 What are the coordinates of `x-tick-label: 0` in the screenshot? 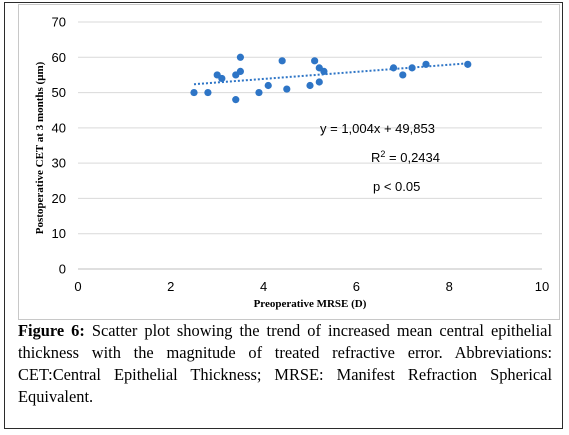 It's located at (77, 286).